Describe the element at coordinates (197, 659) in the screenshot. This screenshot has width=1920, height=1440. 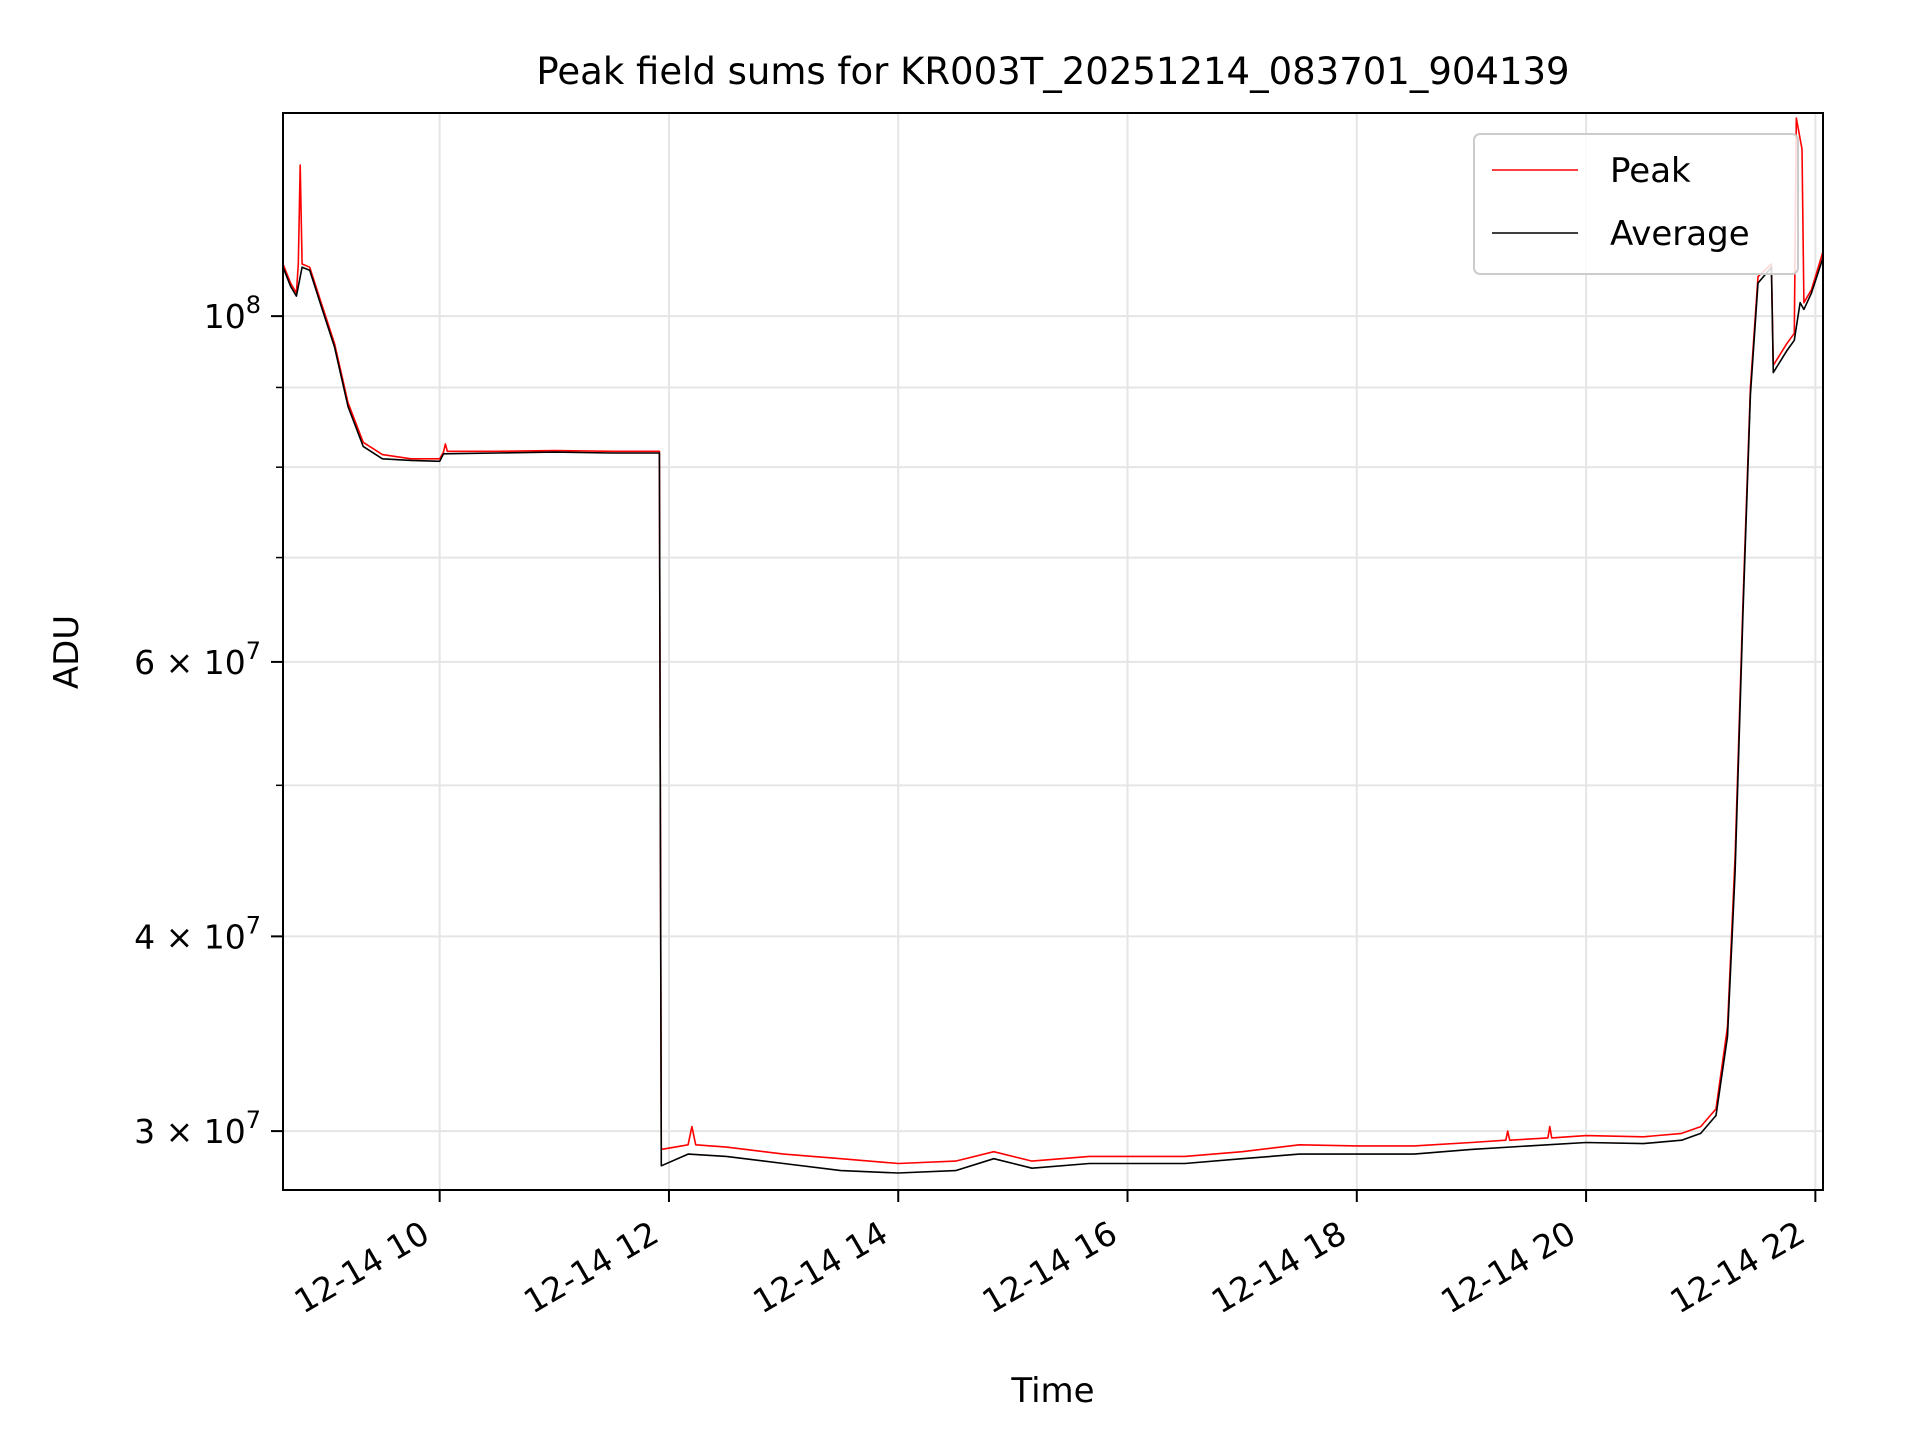
I see `y-tick-label: 6 × 107` at that location.